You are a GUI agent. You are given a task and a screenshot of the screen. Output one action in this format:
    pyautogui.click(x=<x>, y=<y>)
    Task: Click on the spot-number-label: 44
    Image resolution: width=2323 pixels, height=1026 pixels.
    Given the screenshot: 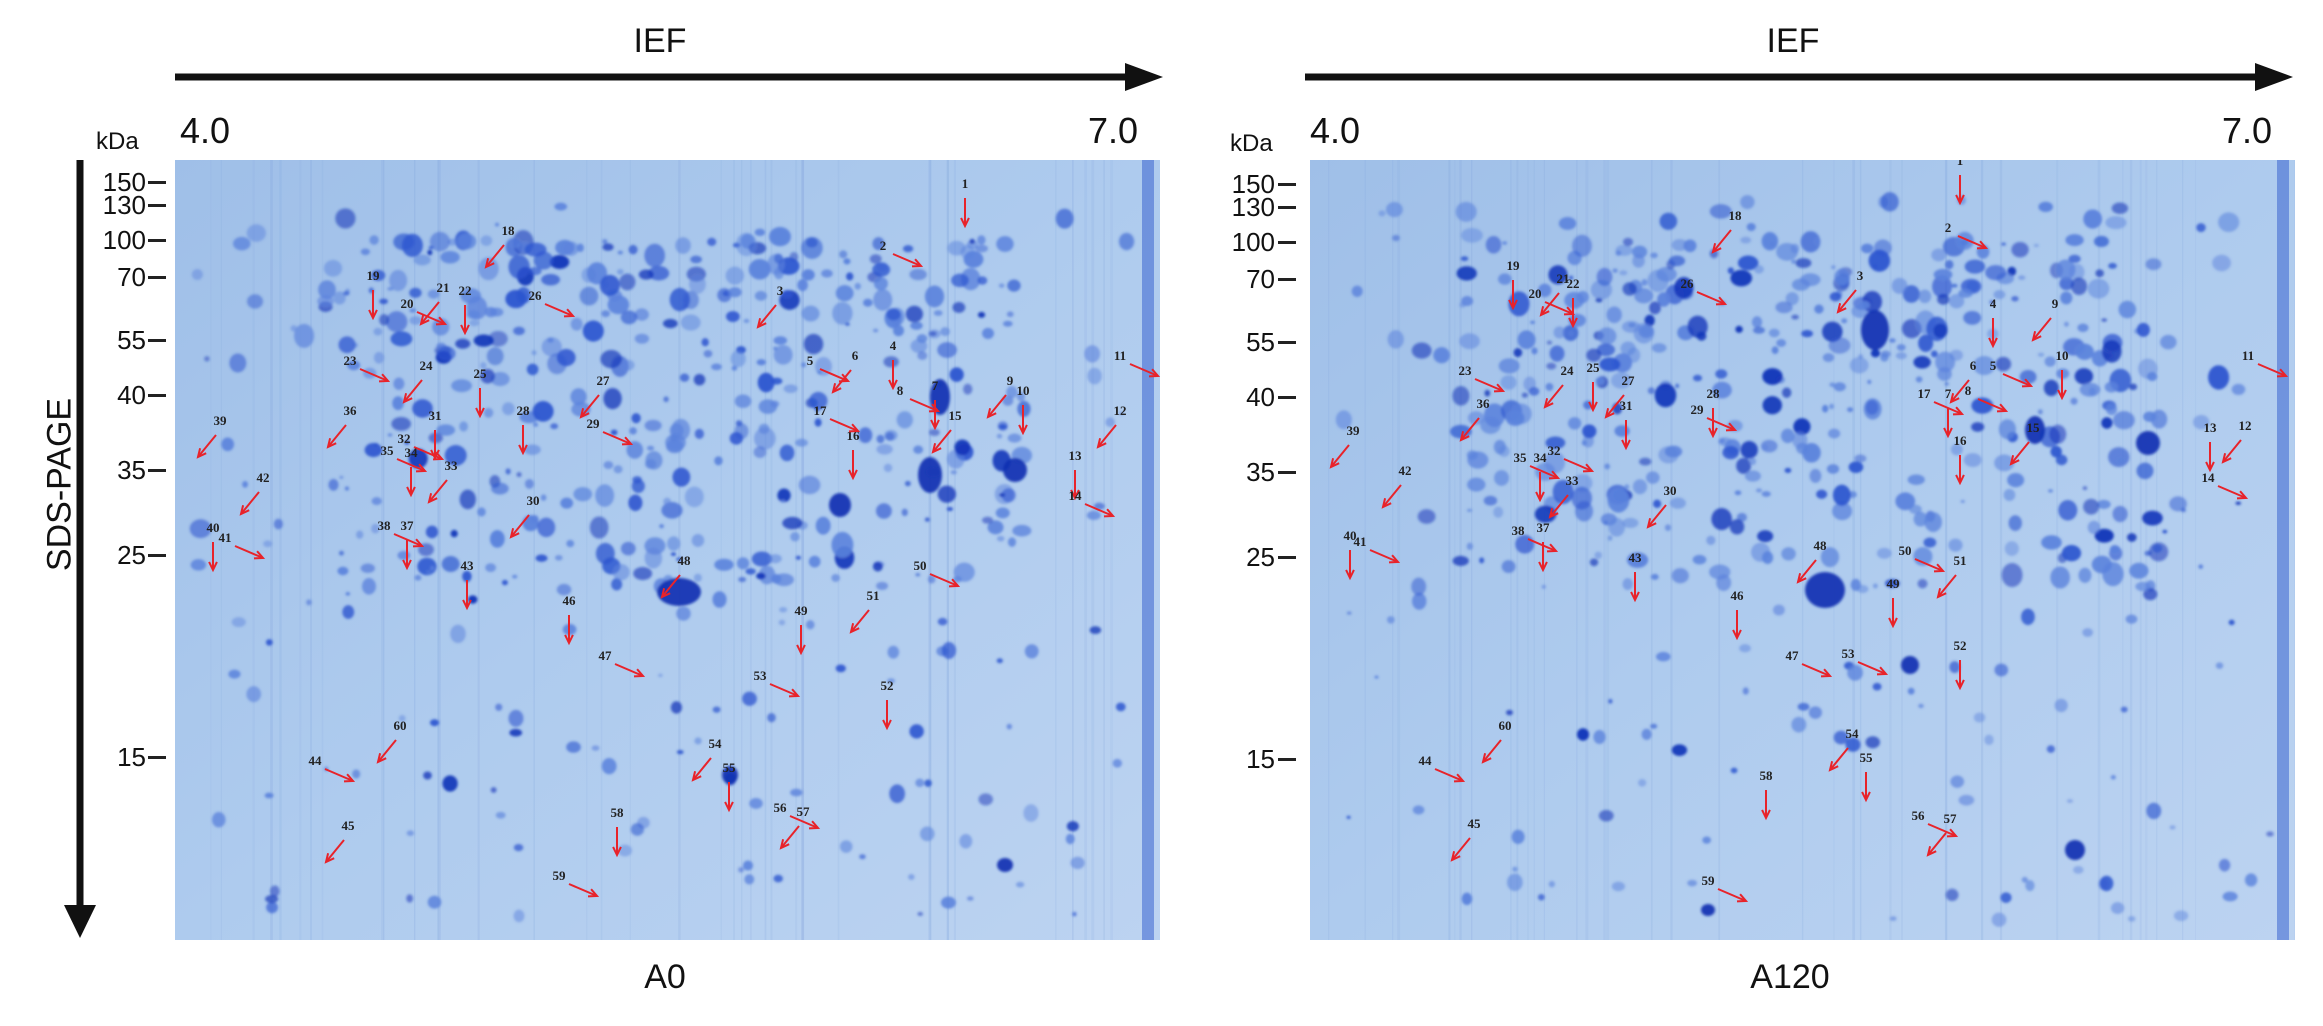 What is the action you would take?
    pyautogui.click(x=316, y=760)
    